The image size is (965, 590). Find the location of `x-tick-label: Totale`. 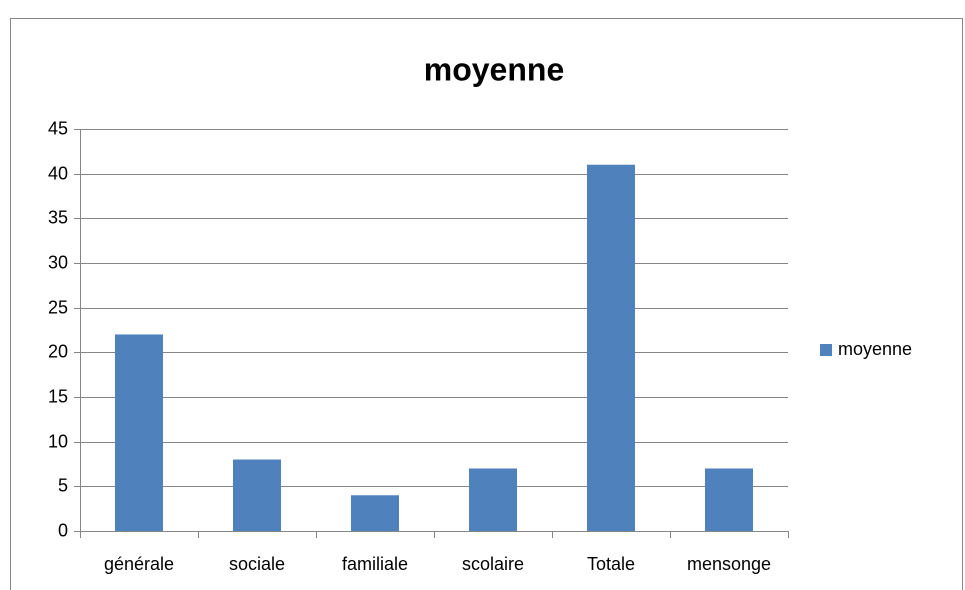

x-tick-label: Totale is located at coordinates (611, 564).